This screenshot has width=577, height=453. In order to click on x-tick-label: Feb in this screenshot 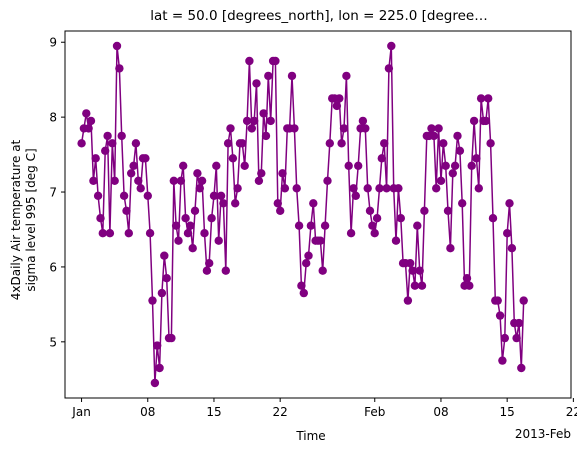, I will do `click(374, 412)`.